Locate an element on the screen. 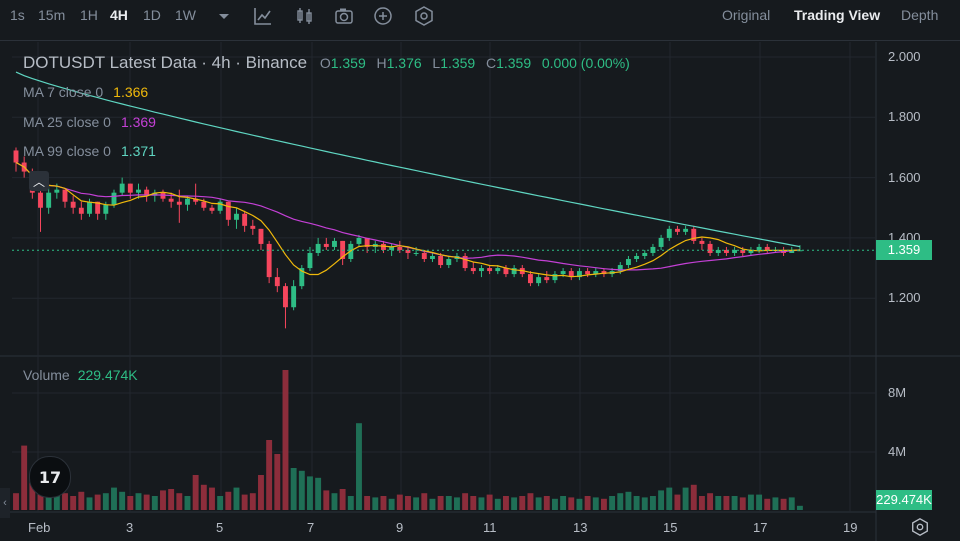 Image resolution: width=960 pixels, height=541 pixels. legend-ma99: MA 99 close 0 1.371 is located at coordinates (89, 151).